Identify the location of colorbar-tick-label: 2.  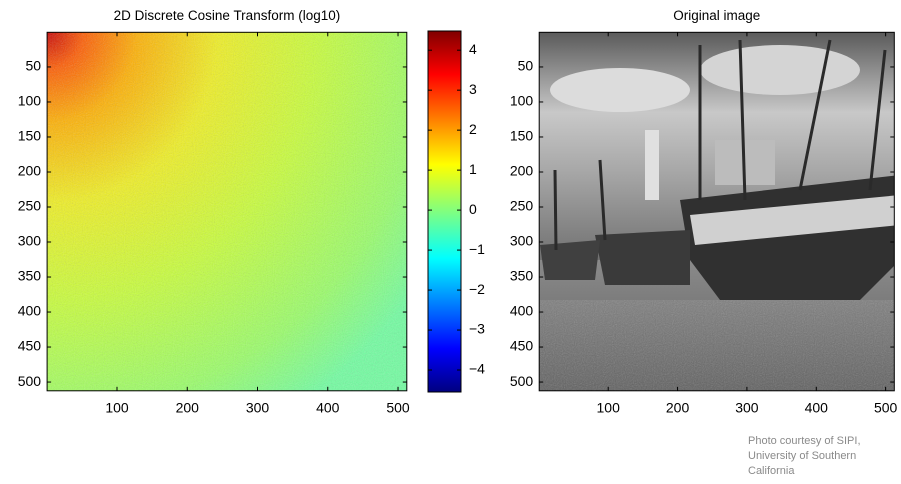
(473, 129).